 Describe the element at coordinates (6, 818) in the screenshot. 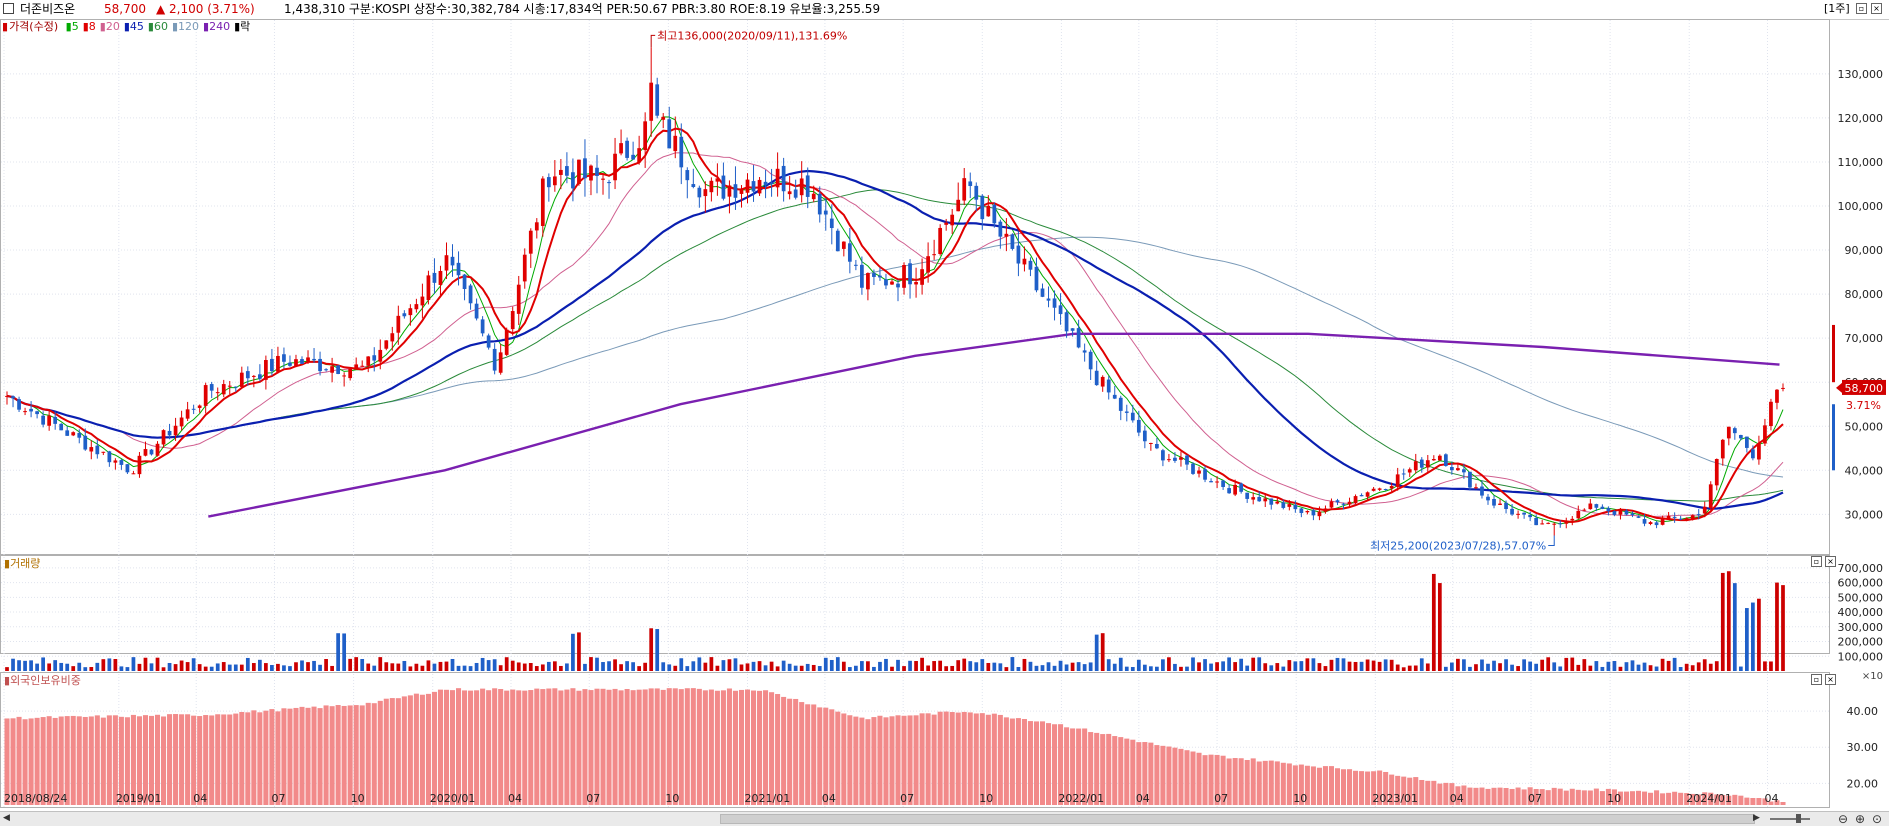

I see `scroll-left-icon: ◀` at that location.